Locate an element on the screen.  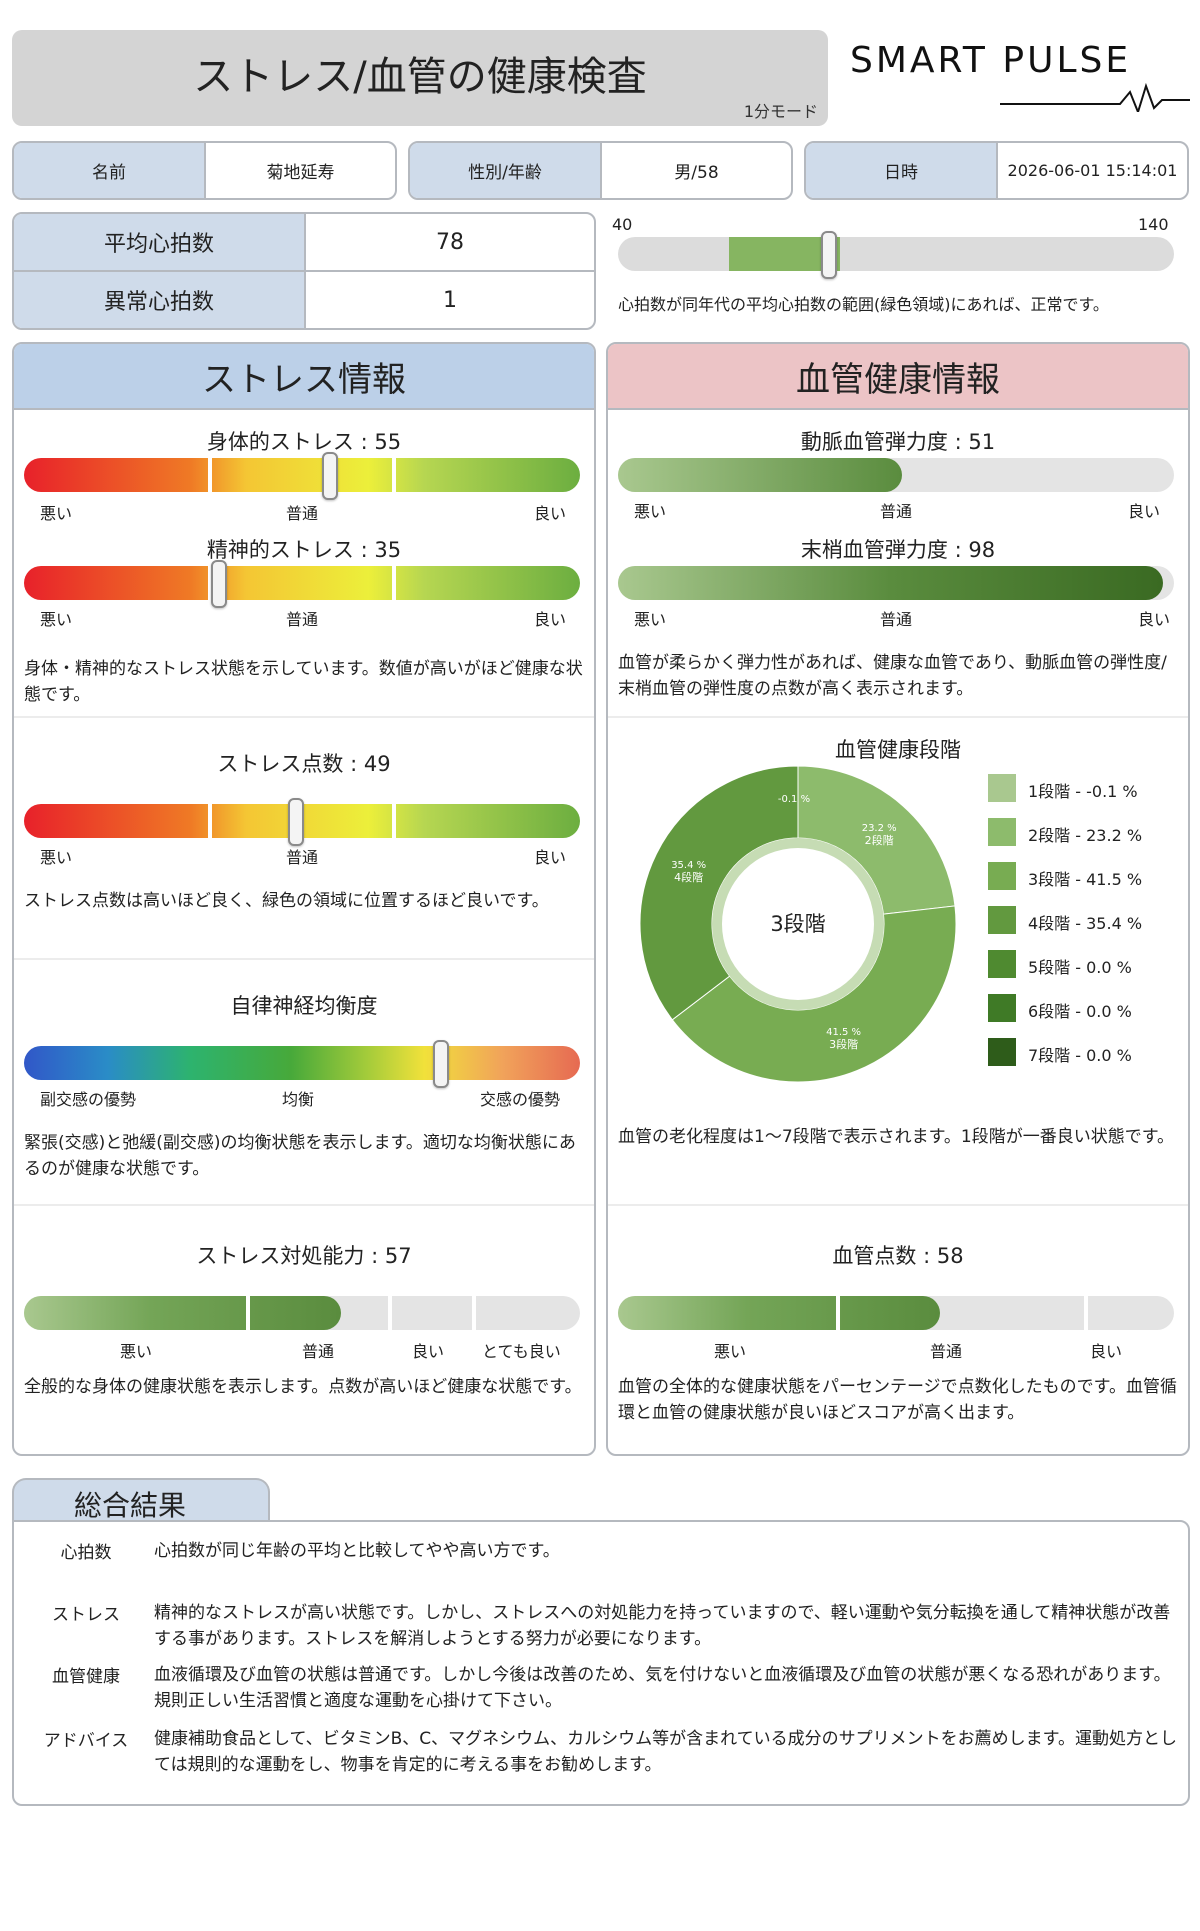
abn-hr-label: 異常心拍数 is located at coordinates (159, 300).